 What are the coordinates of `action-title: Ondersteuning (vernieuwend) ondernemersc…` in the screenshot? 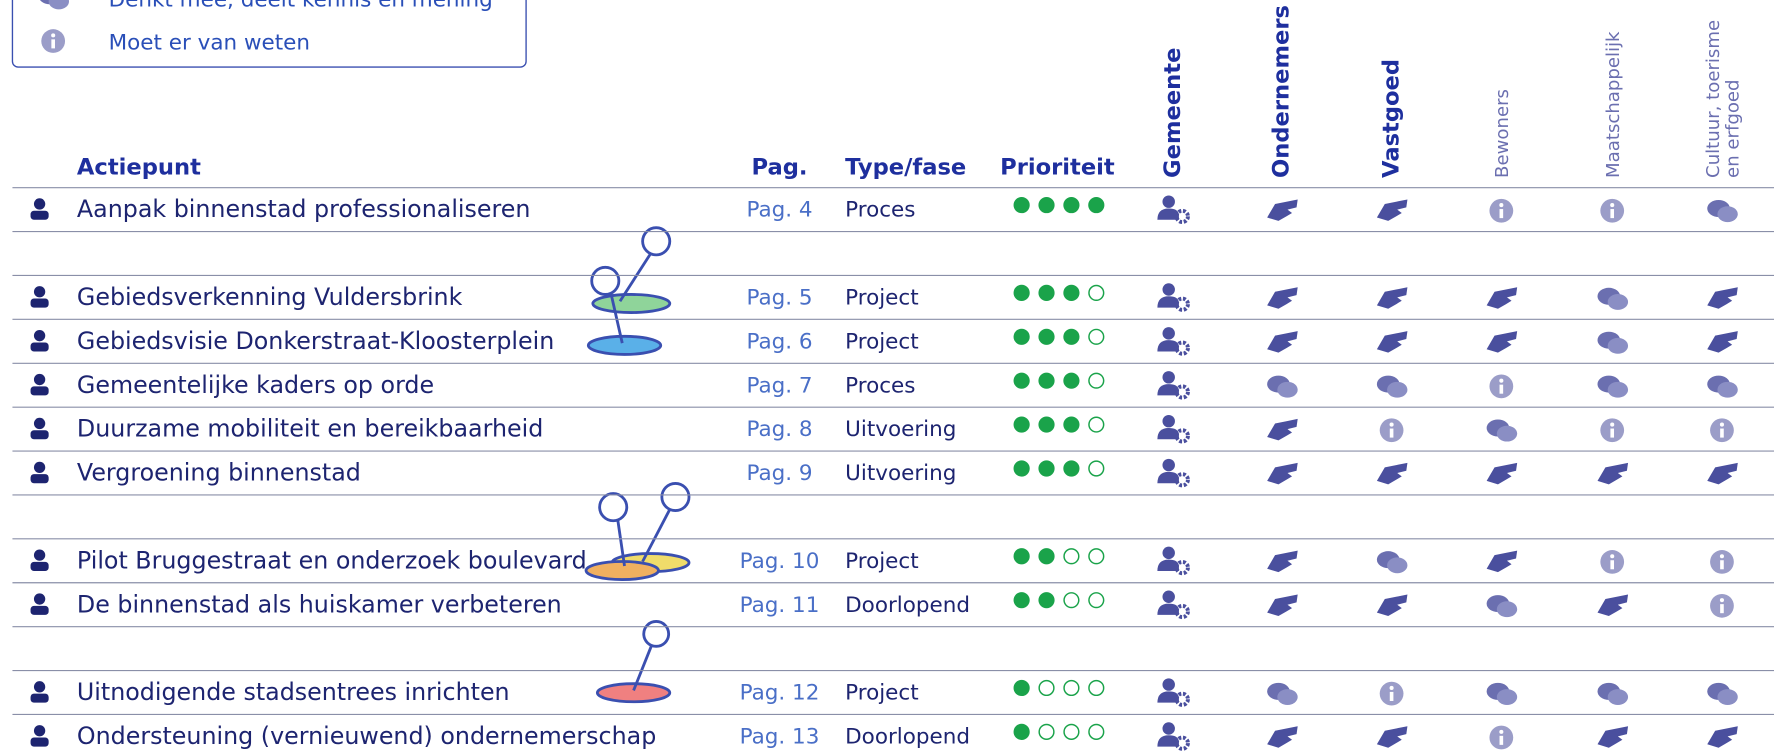 It's located at (366, 736).